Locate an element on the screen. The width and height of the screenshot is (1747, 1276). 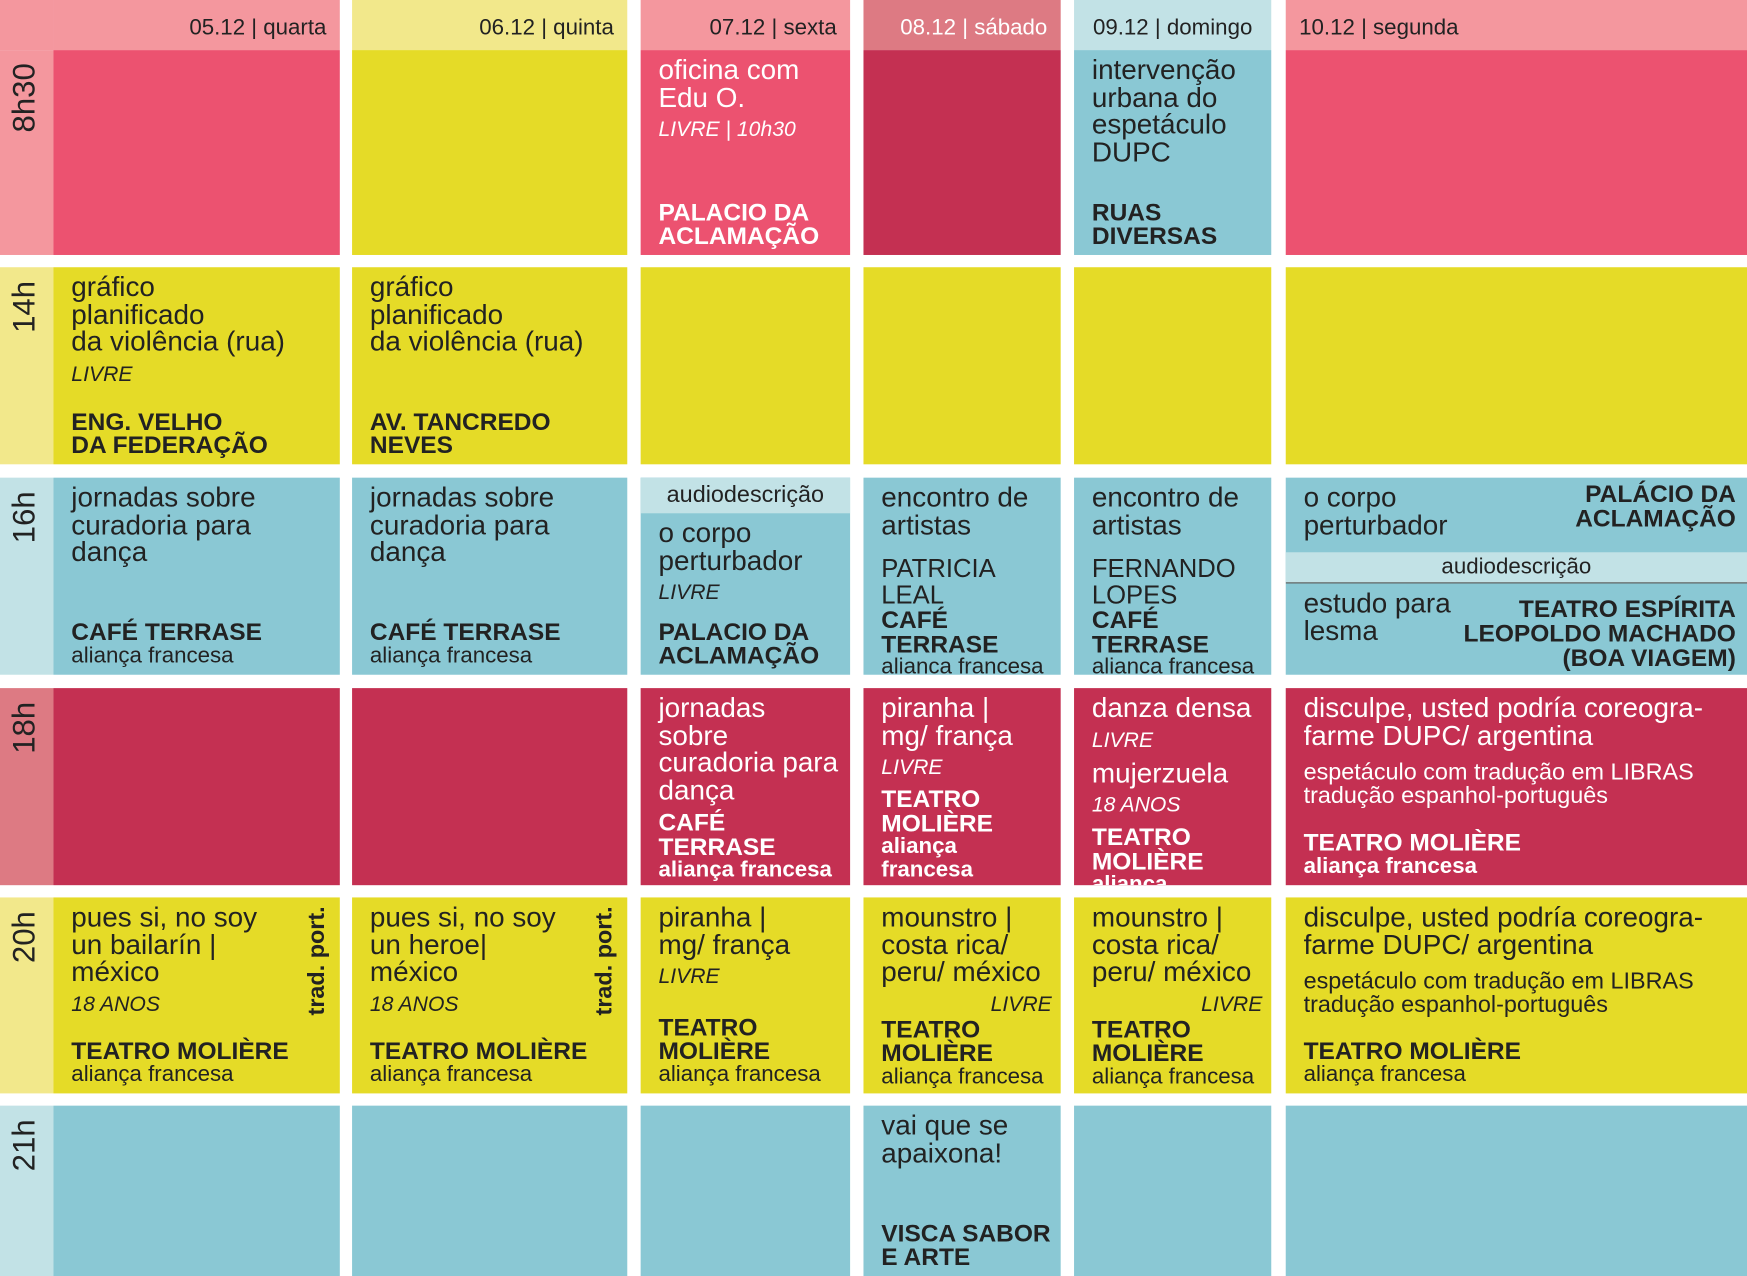
note: audiodescrição is located at coordinates (745, 495).